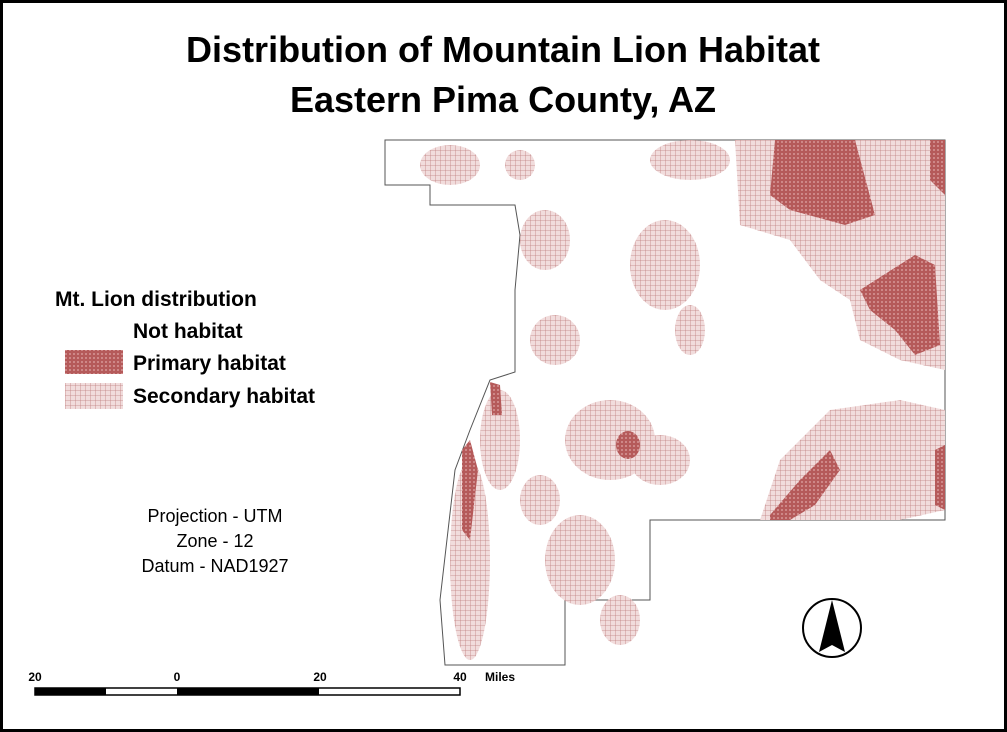  Describe the element at coordinates (271, 683) in the screenshot. I see `scale-bar: 20 0 20 40 Miles` at that location.